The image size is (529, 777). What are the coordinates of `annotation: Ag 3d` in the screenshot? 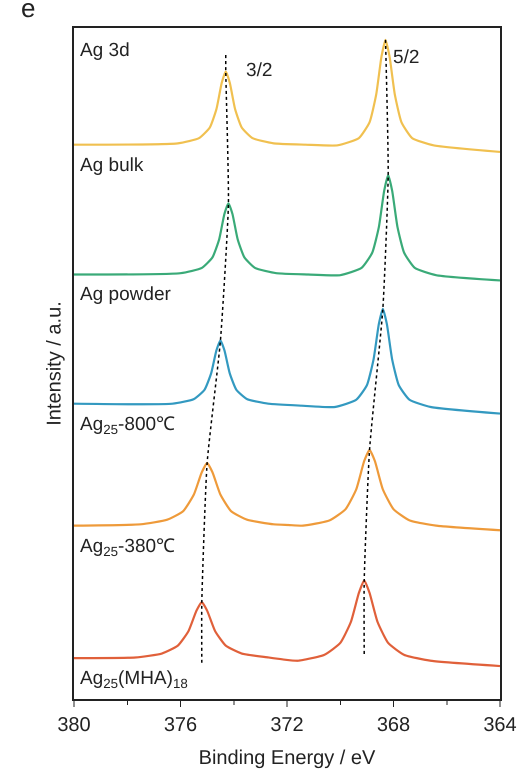 It's located at (105, 50).